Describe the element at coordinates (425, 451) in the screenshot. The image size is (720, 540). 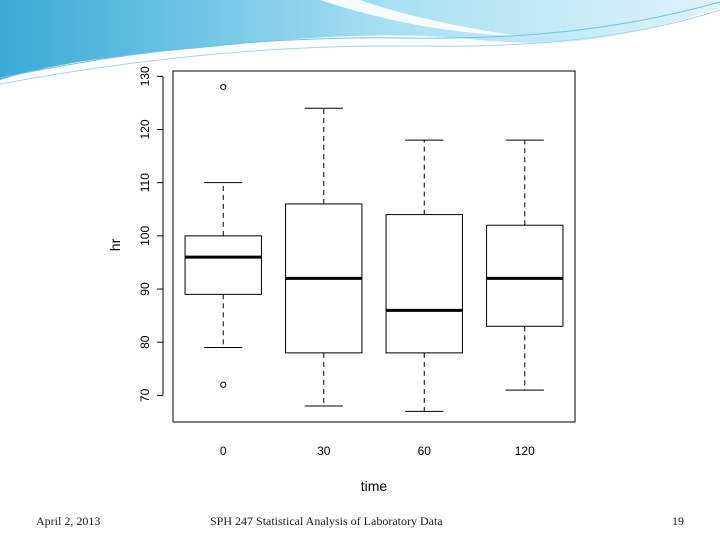
I see `x-tick-label: 60` at that location.